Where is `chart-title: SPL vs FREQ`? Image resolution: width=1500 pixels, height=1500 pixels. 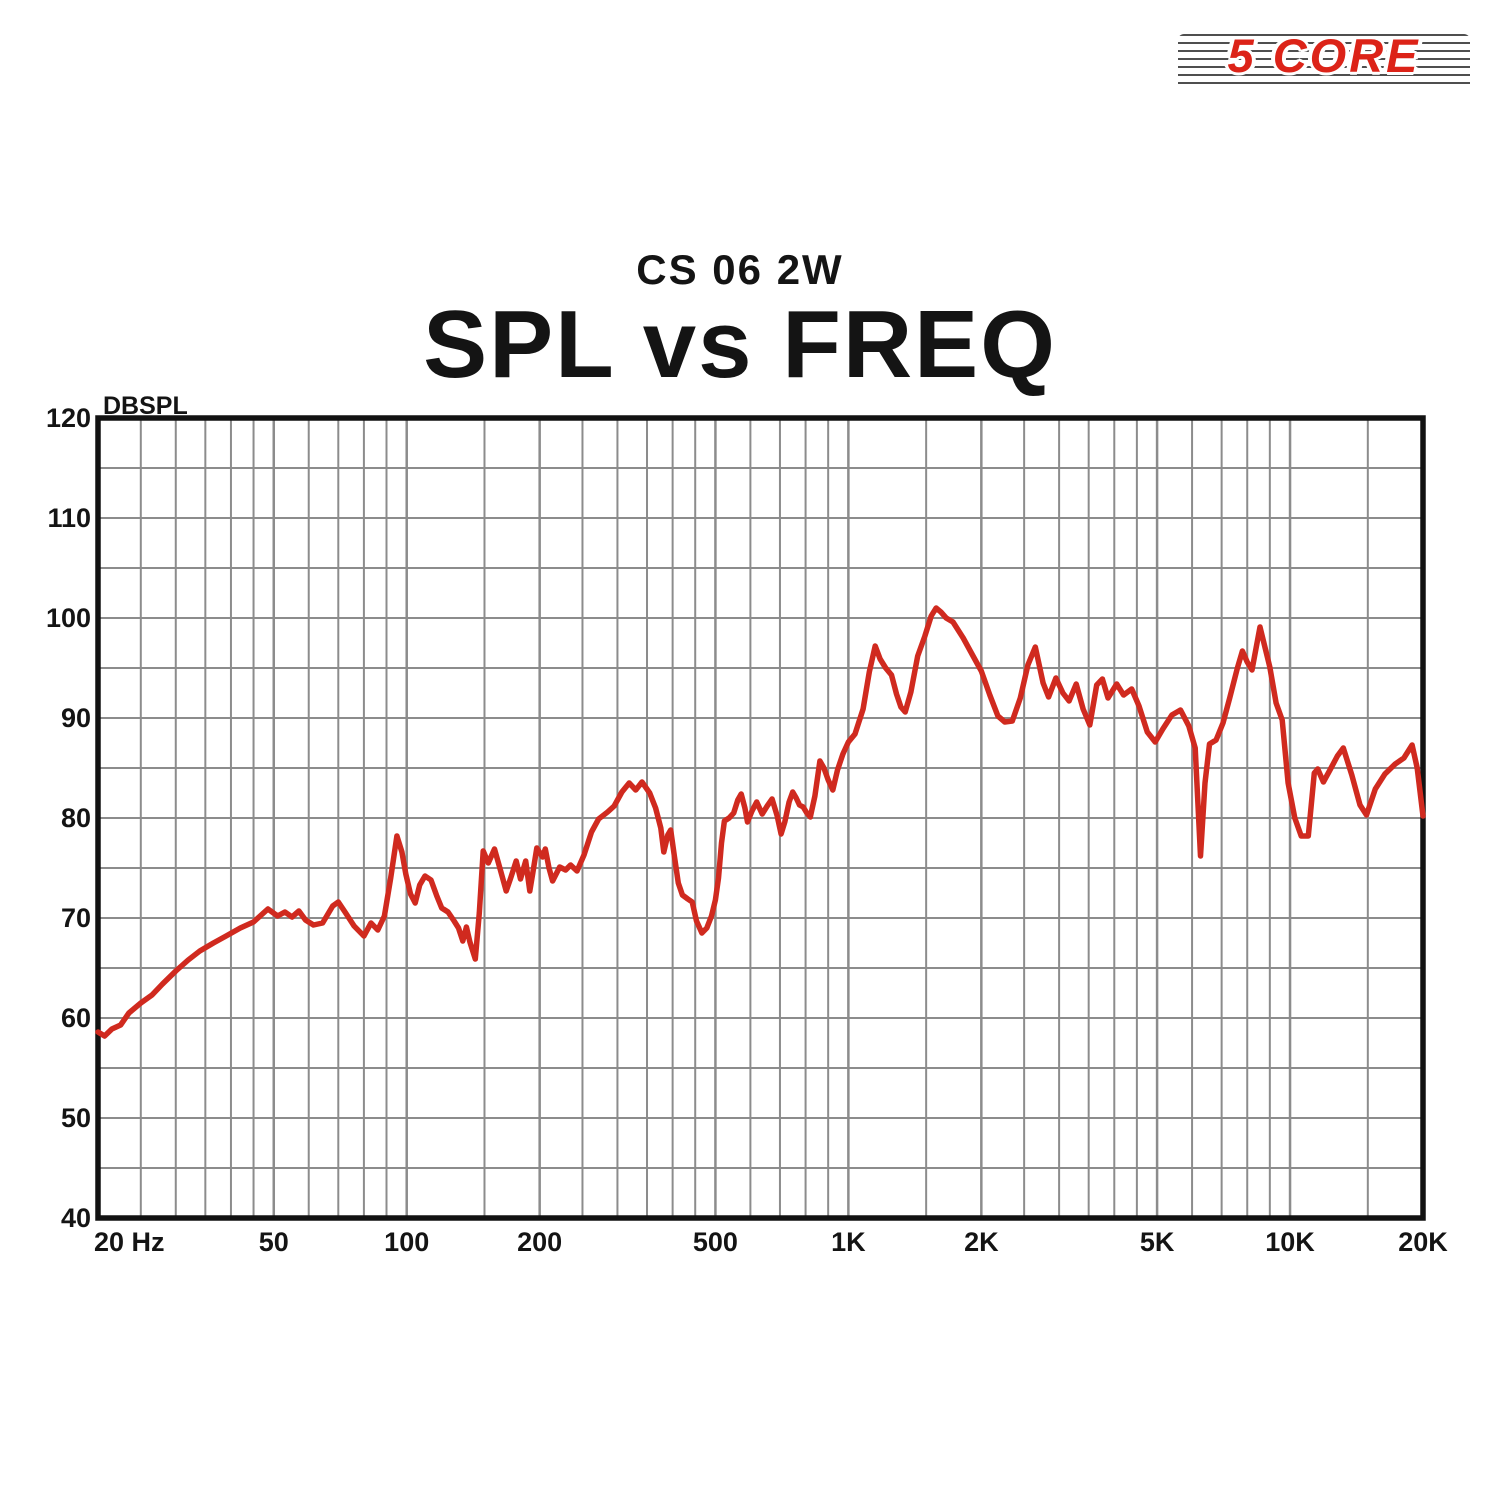 chart-title: SPL vs FREQ is located at coordinates (740, 344).